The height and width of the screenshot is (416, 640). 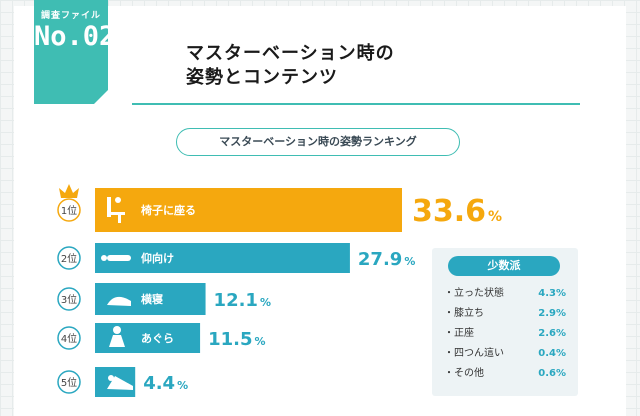 I want to click on category-label: 仰向け, so click(x=157, y=258).